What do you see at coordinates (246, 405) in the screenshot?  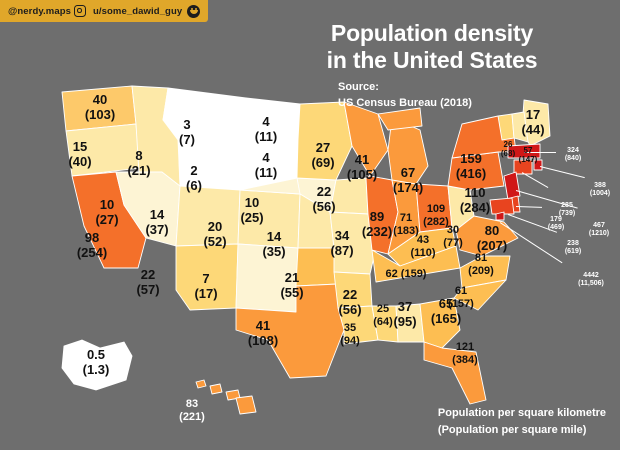 I see `state-shape-hi4` at bounding box center [246, 405].